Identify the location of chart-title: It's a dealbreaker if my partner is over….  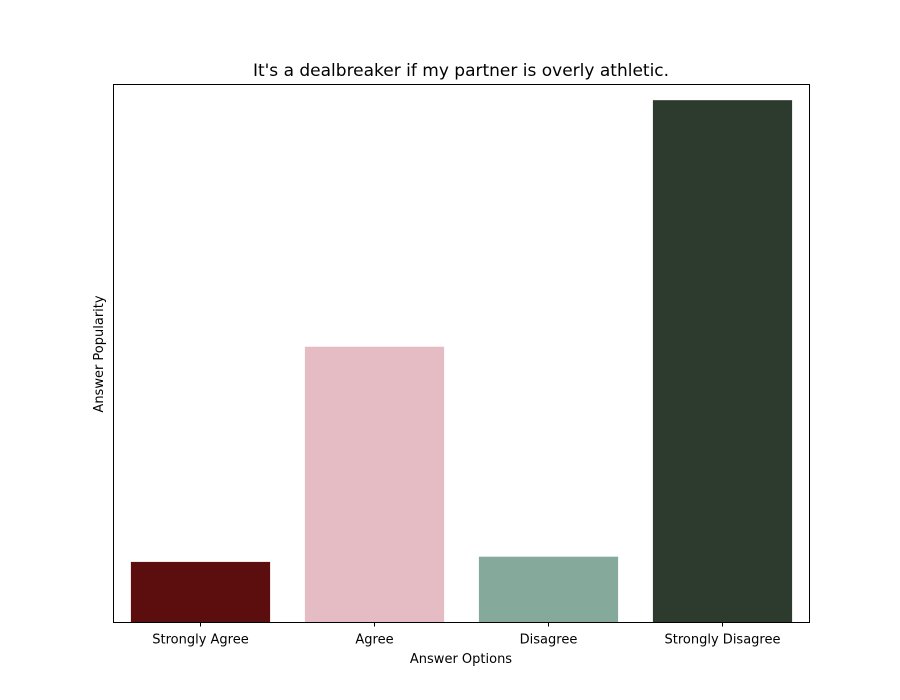
(461, 71).